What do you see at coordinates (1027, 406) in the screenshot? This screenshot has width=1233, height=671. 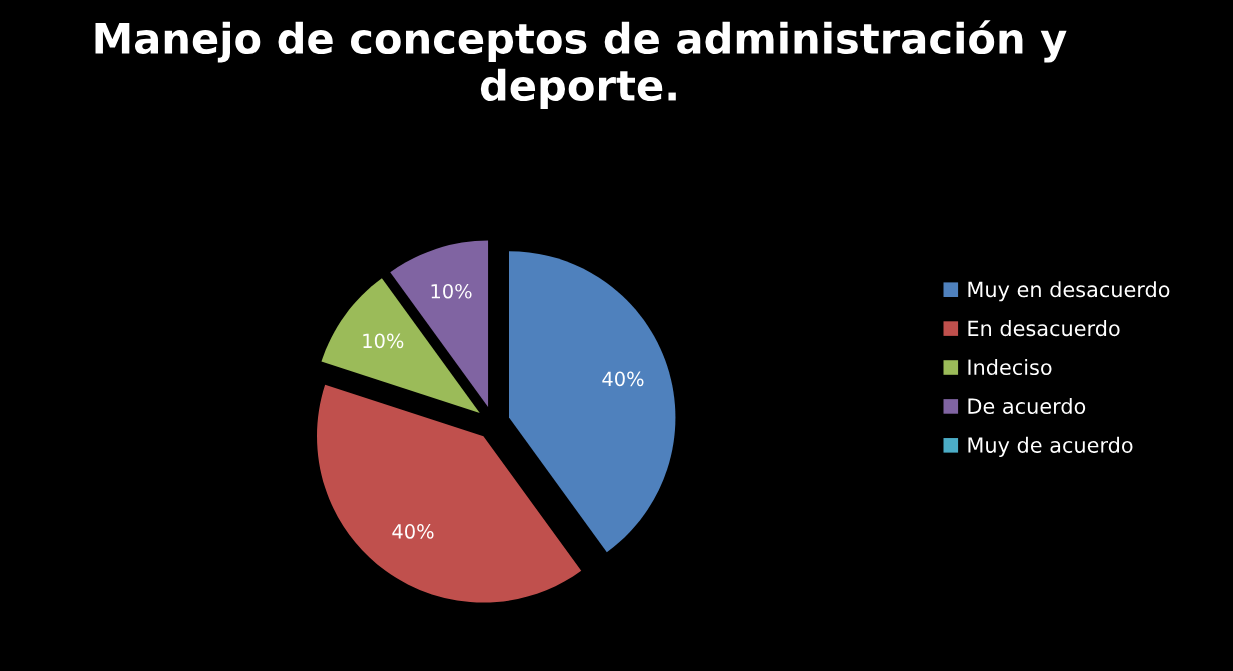 I see `legend-label: De acuerdo` at bounding box center [1027, 406].